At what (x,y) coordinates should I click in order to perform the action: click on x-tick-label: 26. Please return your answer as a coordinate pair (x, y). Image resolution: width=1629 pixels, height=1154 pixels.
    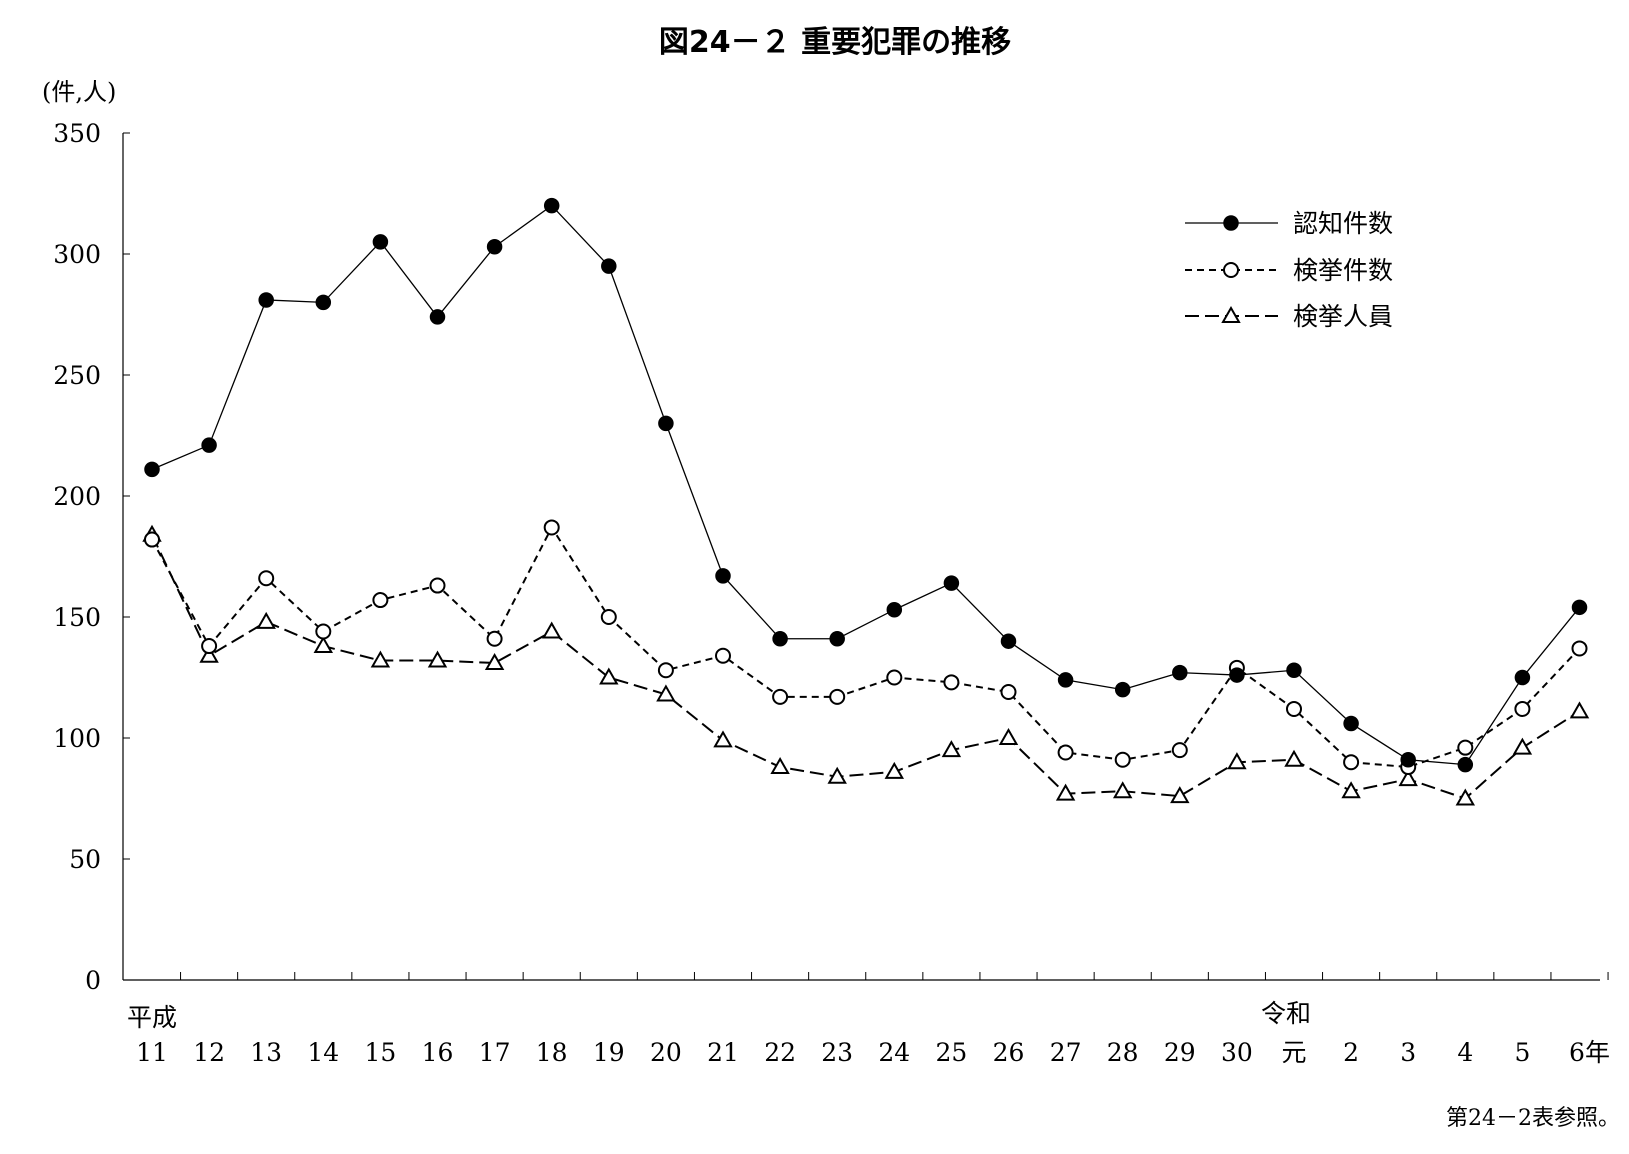
    Looking at the image, I should click on (1009, 1052).